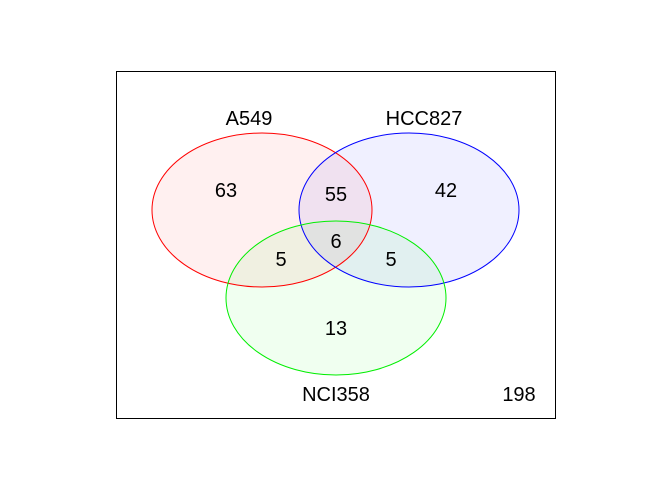 Image resolution: width=672 pixels, height=480 pixels. I want to click on count-all-three: 6, so click(335, 242).